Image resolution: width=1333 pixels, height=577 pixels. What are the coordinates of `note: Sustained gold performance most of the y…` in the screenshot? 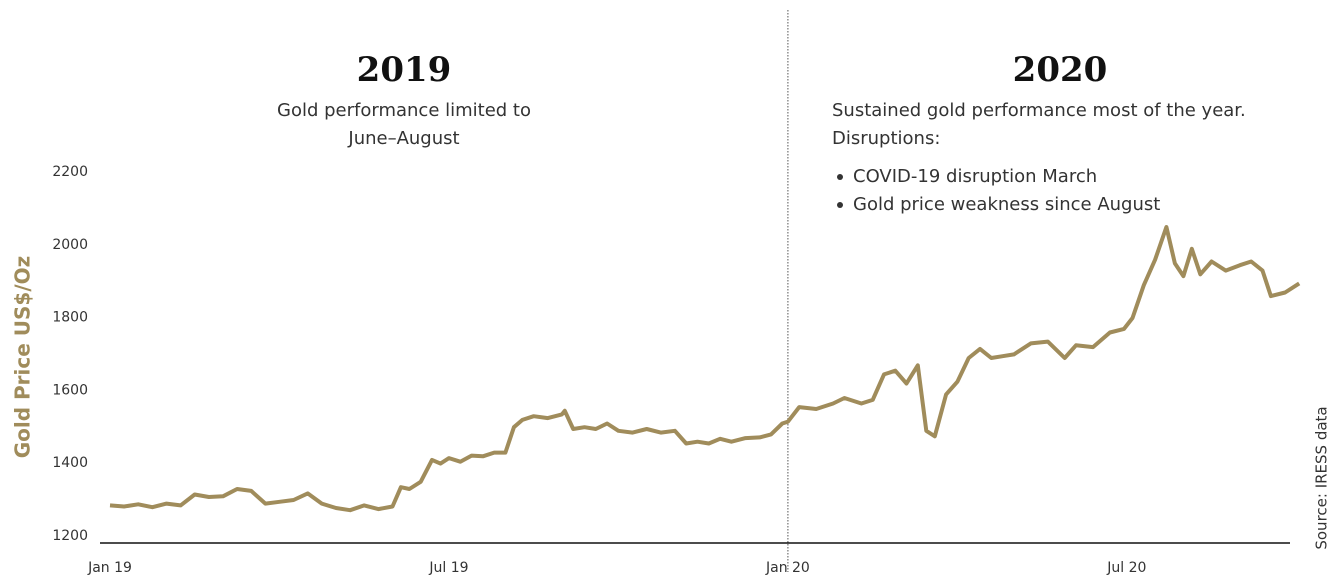 It's located at (1039, 110).